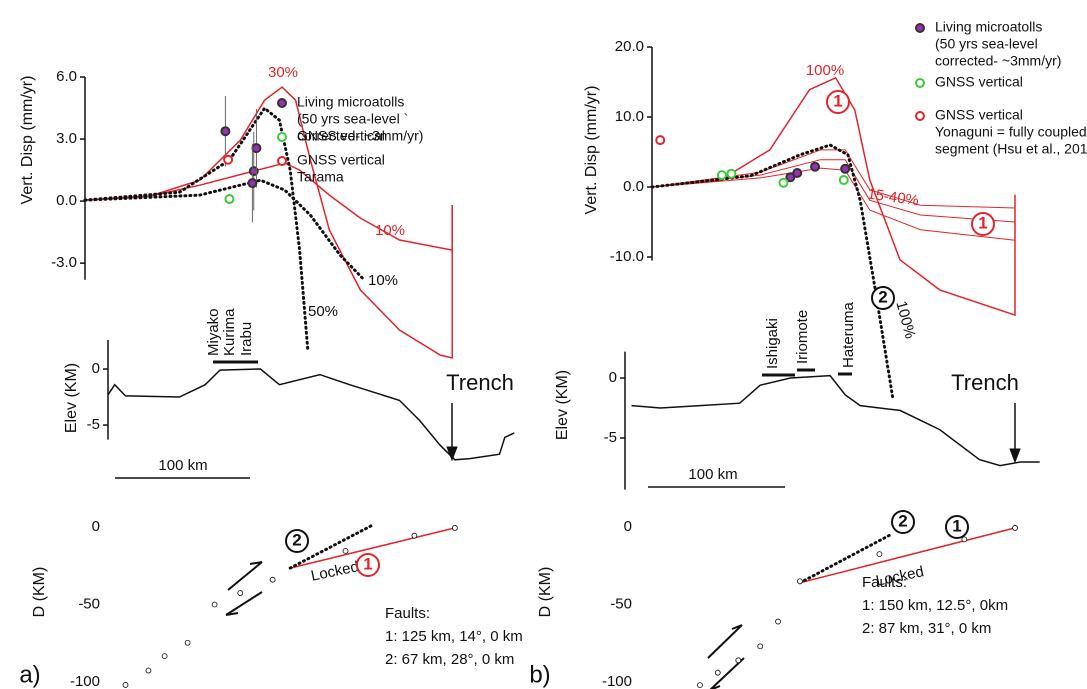 The image size is (1087, 689). I want to click on legend-label: corrected- ~3mm/yr), so click(360, 136).